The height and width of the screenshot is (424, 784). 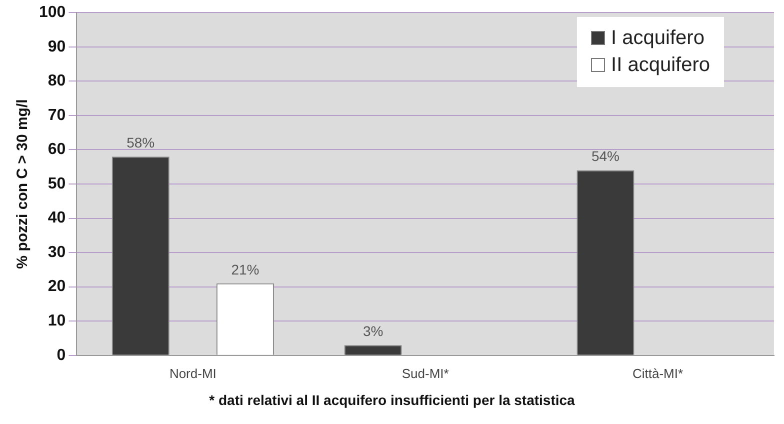 I want to click on y-tick-label: 10, so click(x=57, y=321).